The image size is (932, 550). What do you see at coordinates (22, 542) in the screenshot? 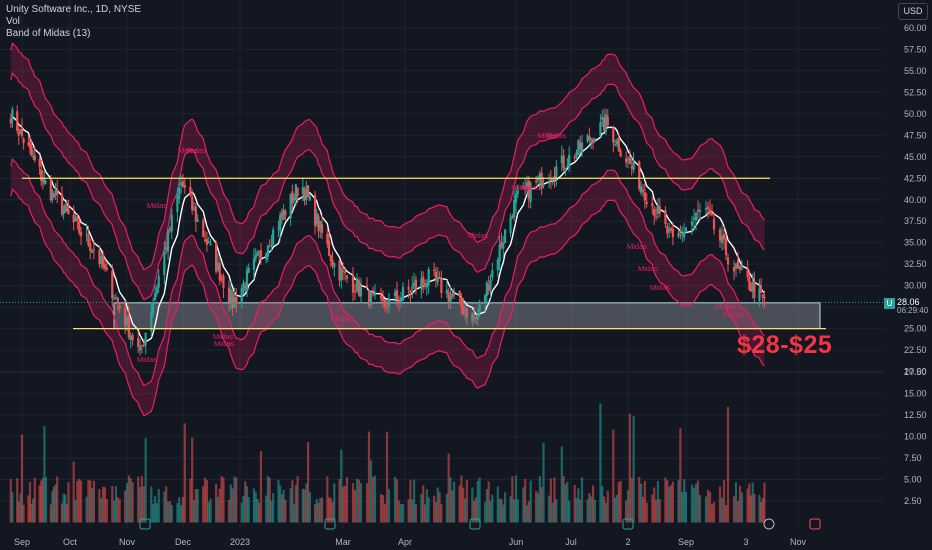
I see `time-tick: Sep` at bounding box center [22, 542].